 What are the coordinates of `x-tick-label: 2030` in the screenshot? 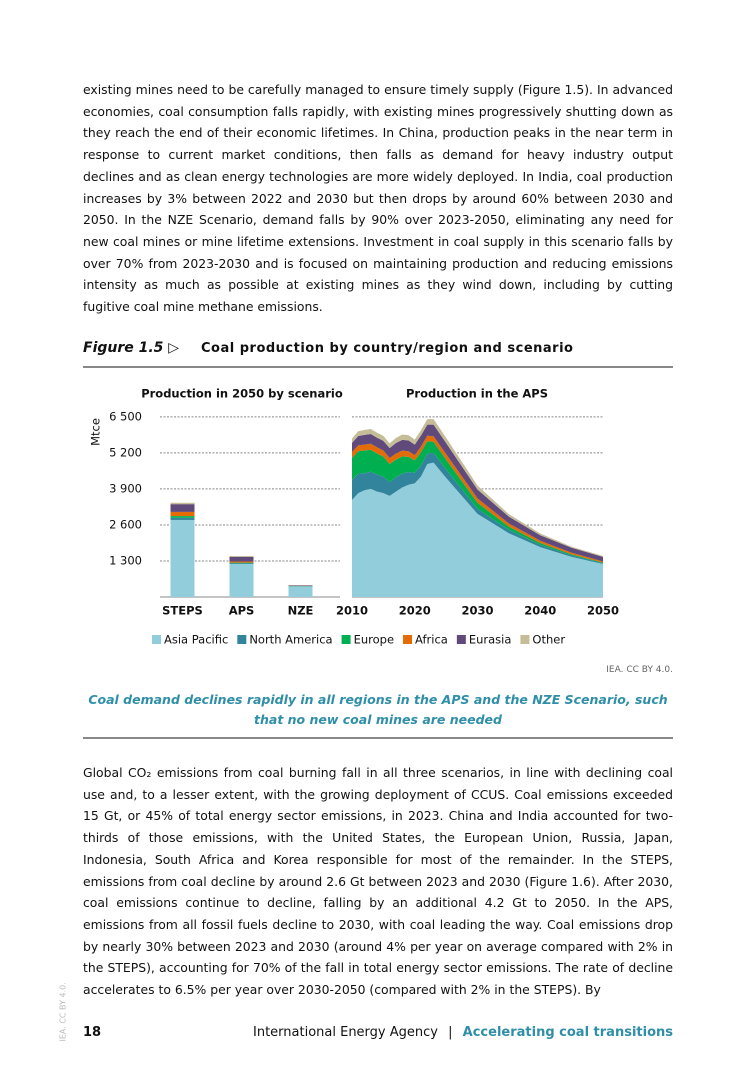 It's located at (477, 611).